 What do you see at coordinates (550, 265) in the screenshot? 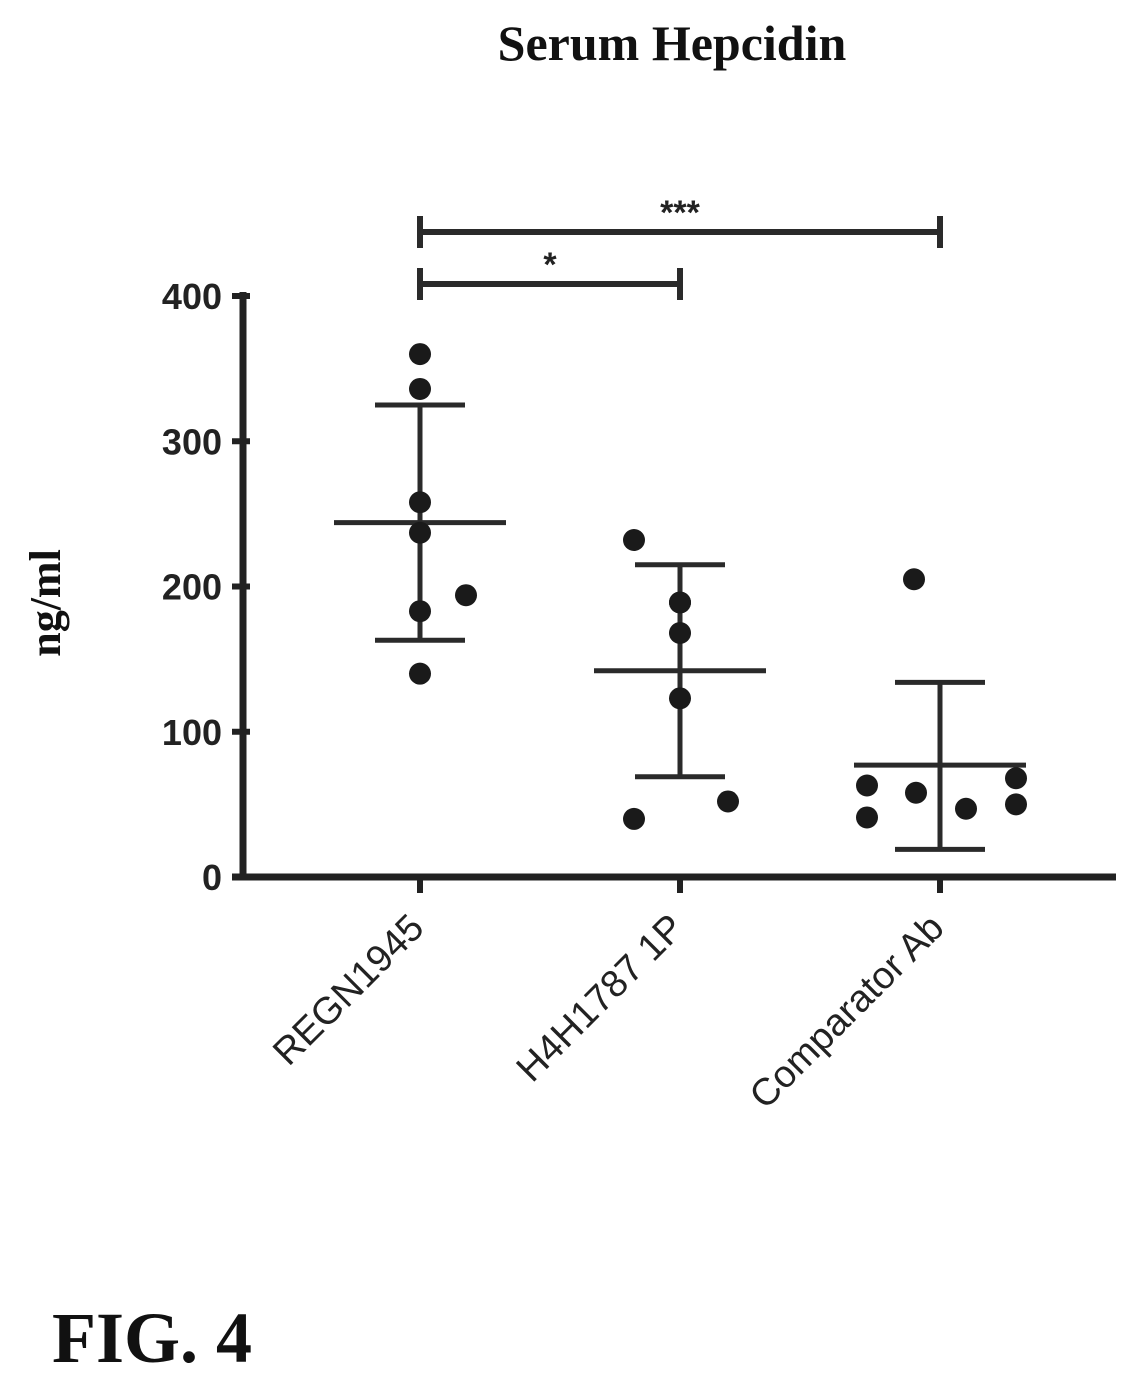
I see `significance-label: *` at bounding box center [550, 265].